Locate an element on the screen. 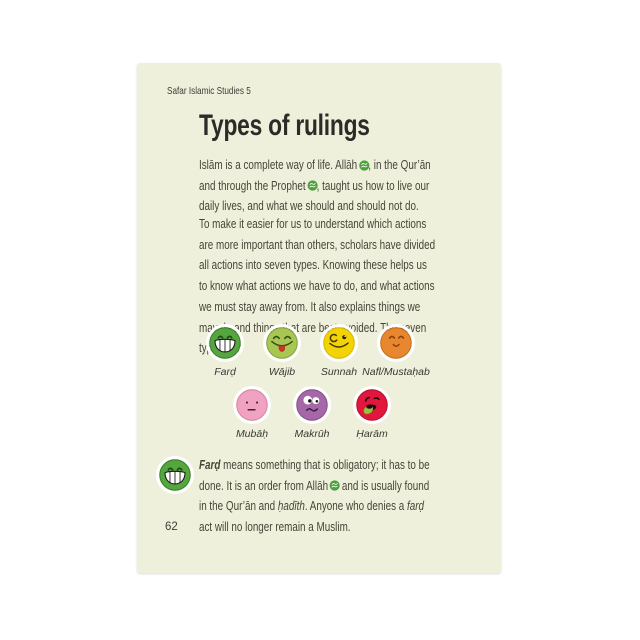 This screenshot has height=640, width=640. ruling-label: Nafl/Mustaḥab is located at coordinates (396, 372).